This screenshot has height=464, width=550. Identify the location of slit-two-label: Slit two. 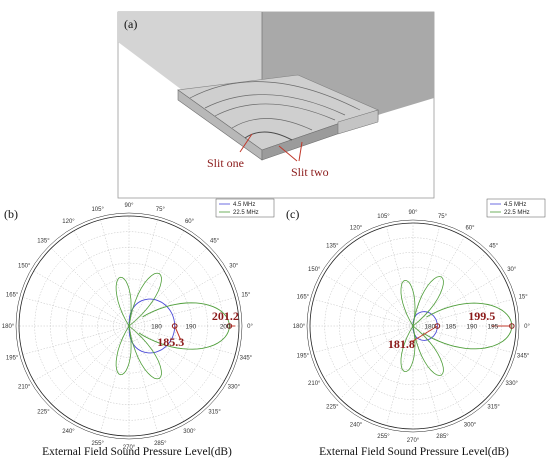
(310, 172).